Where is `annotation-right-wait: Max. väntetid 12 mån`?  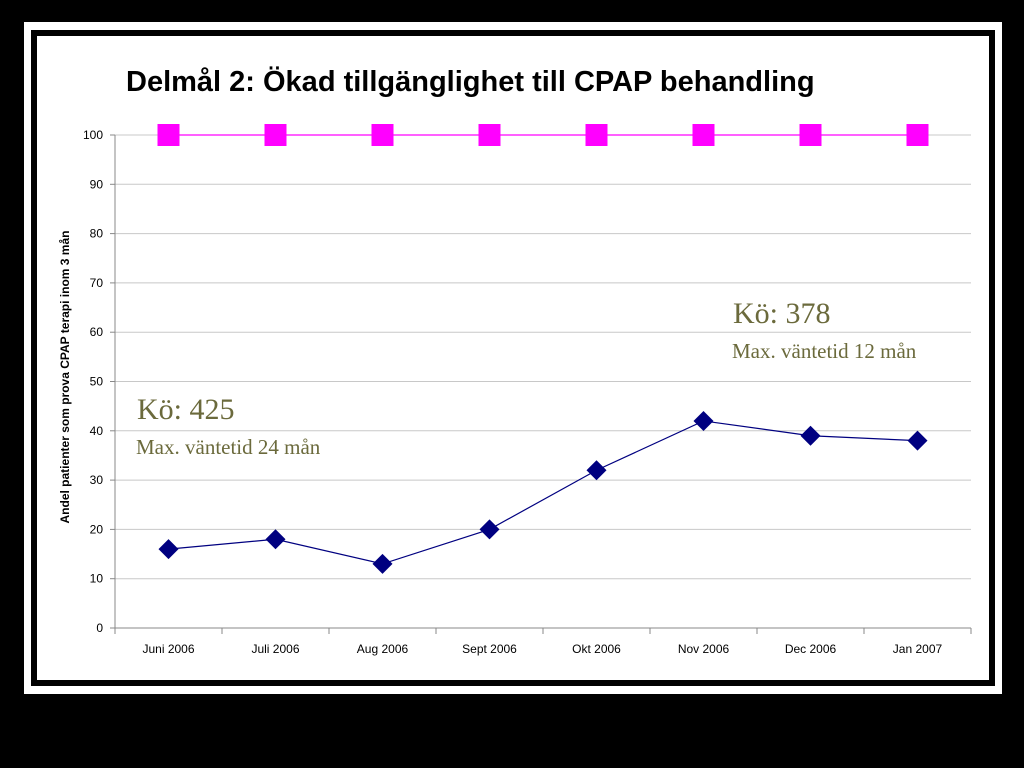 annotation-right-wait: Max. väntetid 12 mån is located at coordinates (824, 351).